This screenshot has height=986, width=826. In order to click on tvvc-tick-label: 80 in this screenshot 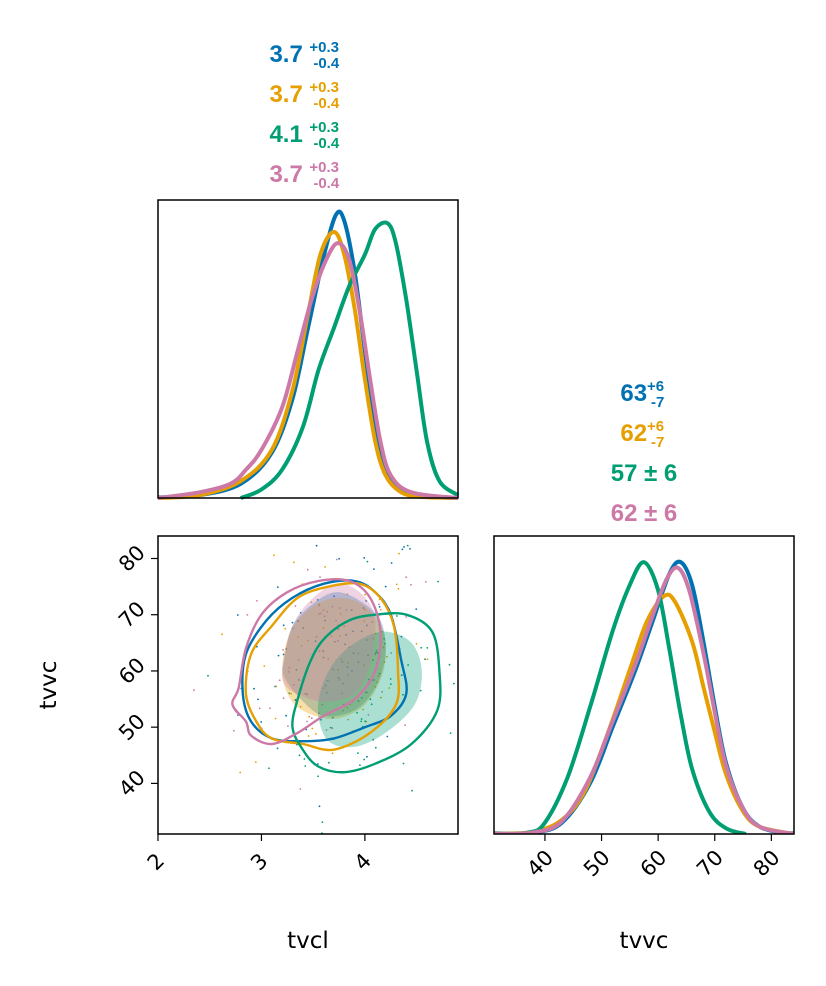, I will do `click(132, 559)`.